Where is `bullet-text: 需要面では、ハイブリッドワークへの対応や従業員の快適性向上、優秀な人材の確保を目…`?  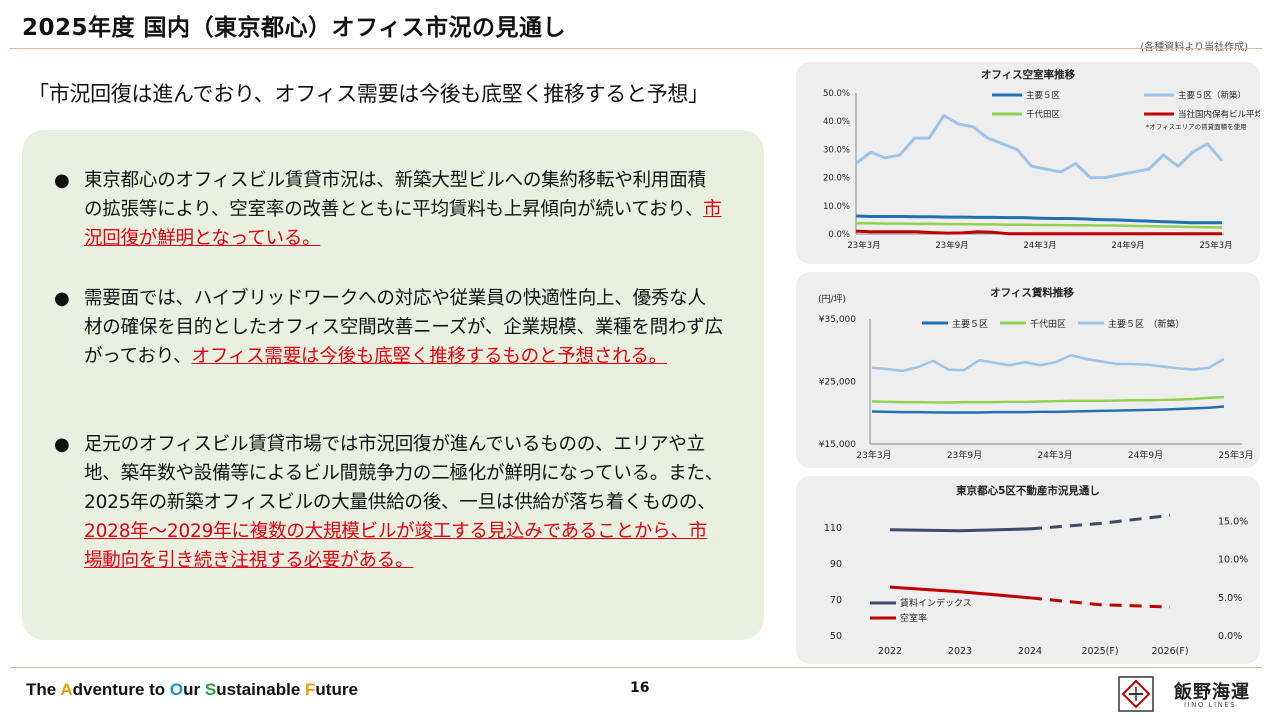
bullet-text: 需要面では、ハイブリッドワークへの対応や従業員の快適性向上、優秀な人材の確保を目… is located at coordinates (403, 327).